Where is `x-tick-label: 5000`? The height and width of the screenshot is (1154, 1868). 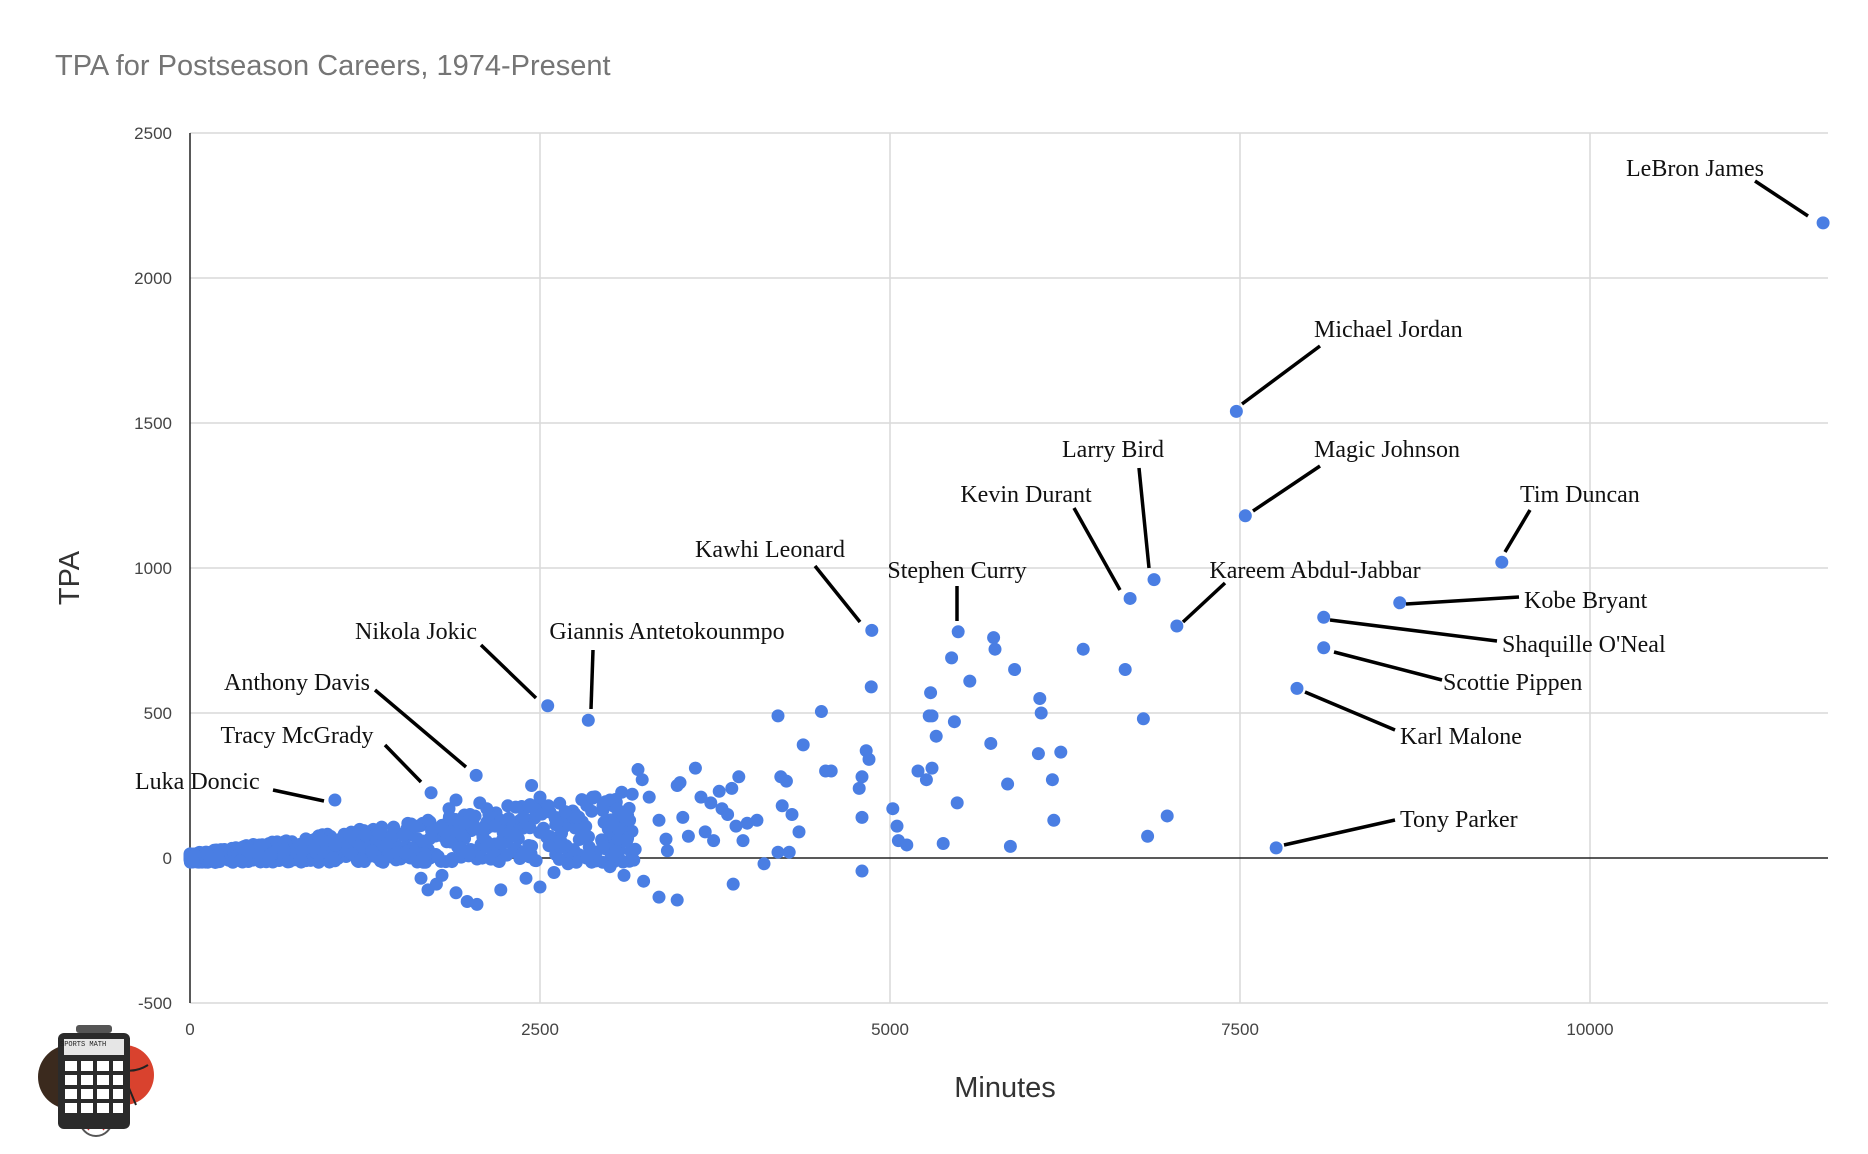 x-tick-label: 5000 is located at coordinates (890, 1029).